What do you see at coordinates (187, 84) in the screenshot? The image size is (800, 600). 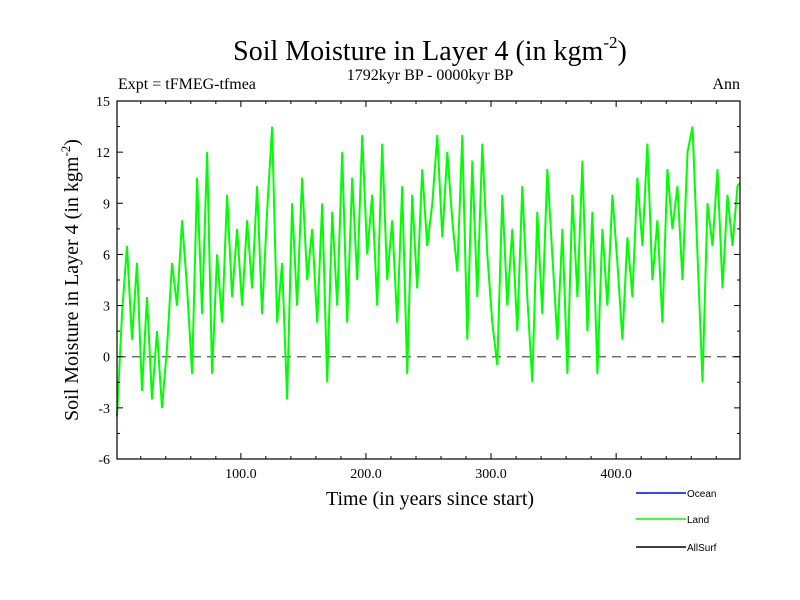 I see `expt-label: Expt = tFMEG-tfmea` at bounding box center [187, 84].